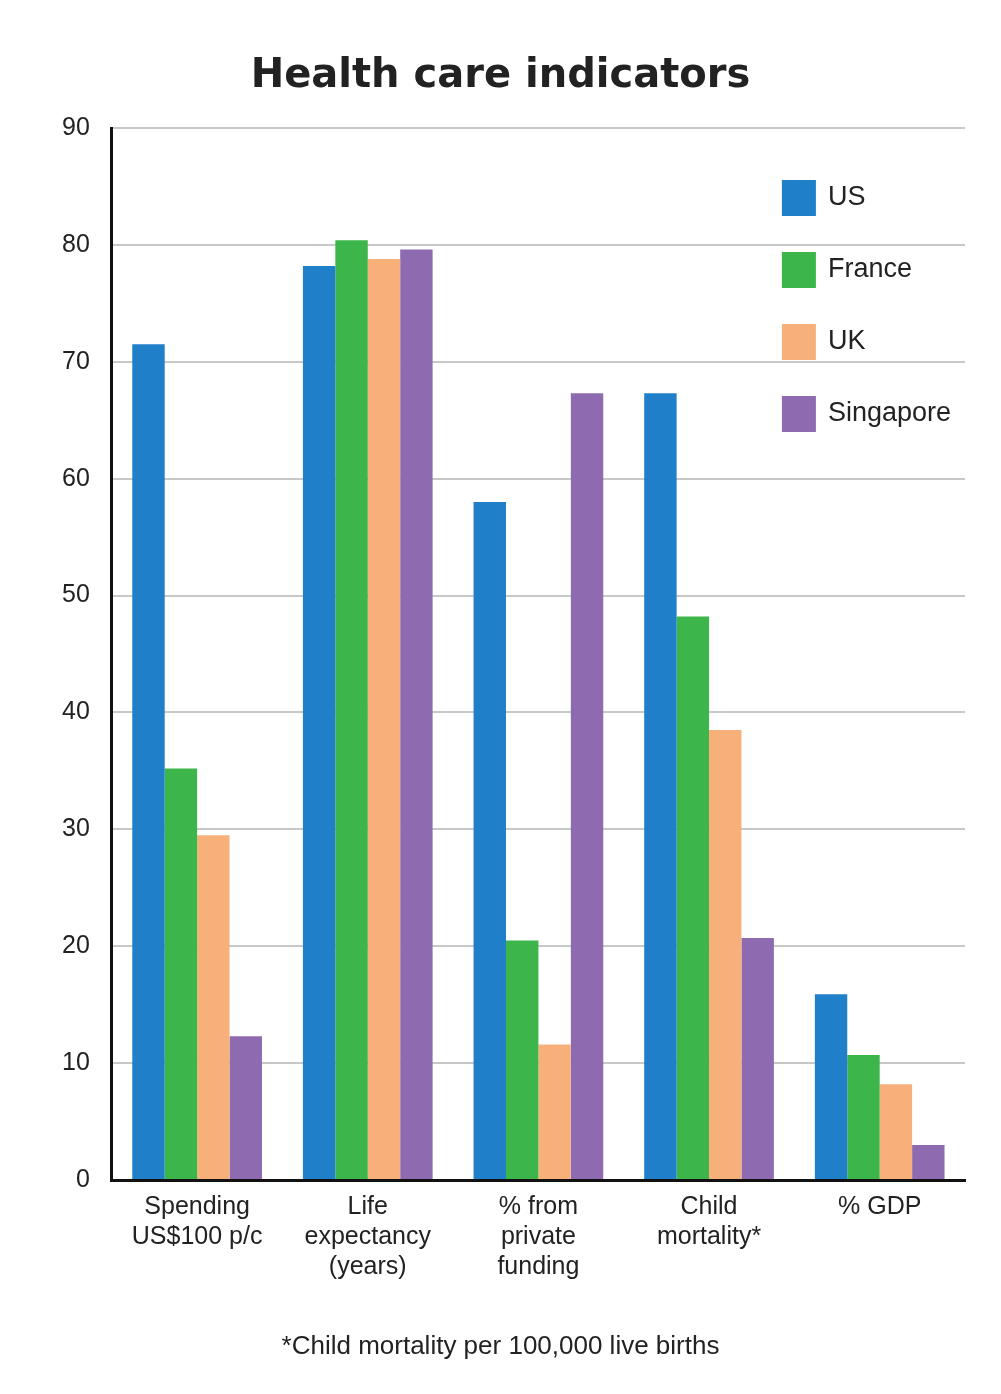 Image resolution: width=1001 pixels, height=1394 pixels. What do you see at coordinates (368, 1234) in the screenshot?
I see `x-tick-label: Life expectancy (years)` at bounding box center [368, 1234].